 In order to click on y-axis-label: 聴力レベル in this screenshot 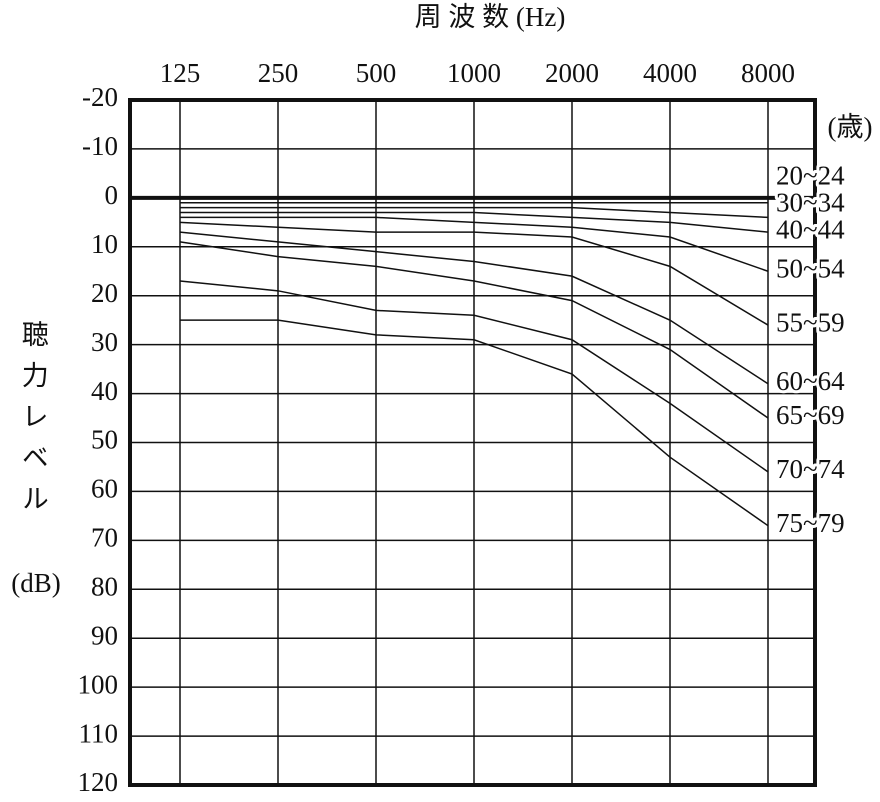, I will do `click(33, 422)`.